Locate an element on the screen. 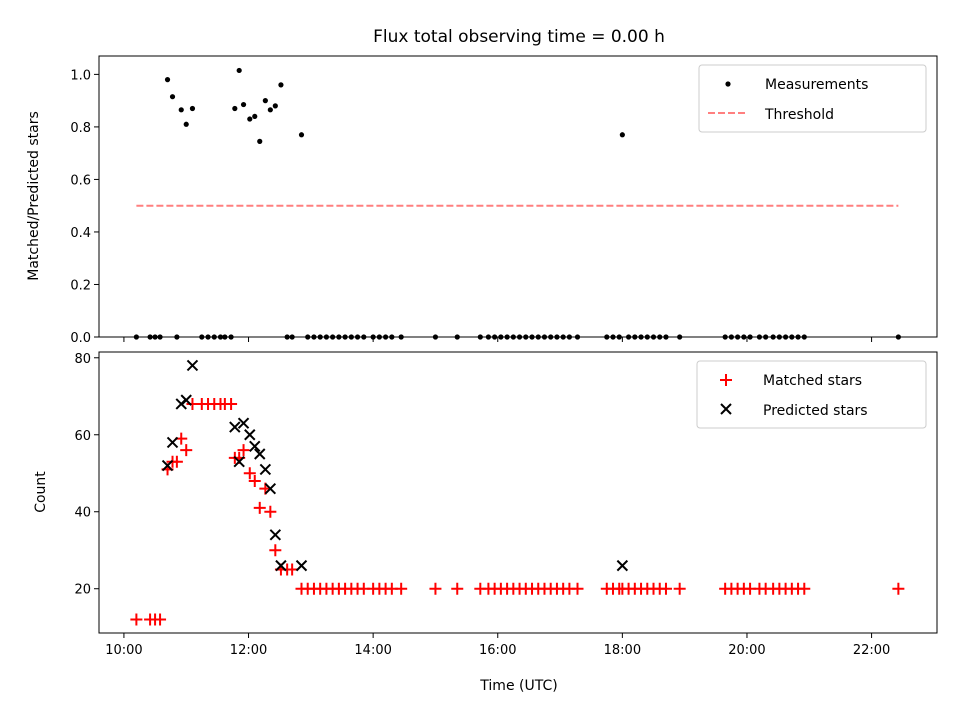 This screenshot has width=960, height=720. x-tick-label: 22:00 is located at coordinates (871, 650).